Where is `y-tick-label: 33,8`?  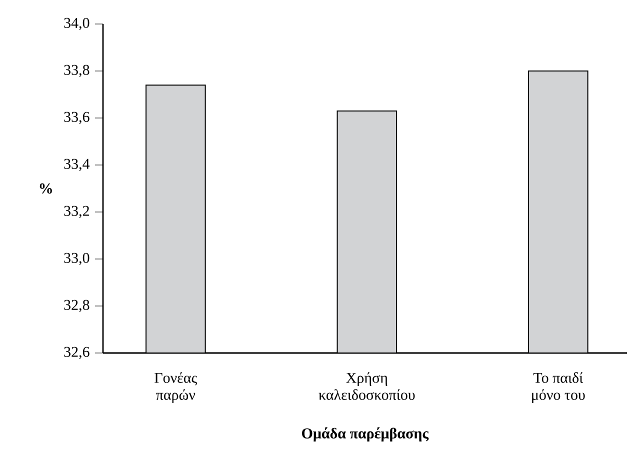 y-tick-label: 33,8 is located at coordinates (77, 71).